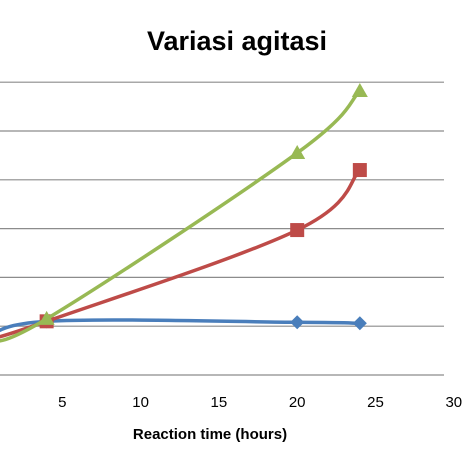  What do you see at coordinates (453, 402) in the screenshot?
I see `x-tick-label: 30` at bounding box center [453, 402].